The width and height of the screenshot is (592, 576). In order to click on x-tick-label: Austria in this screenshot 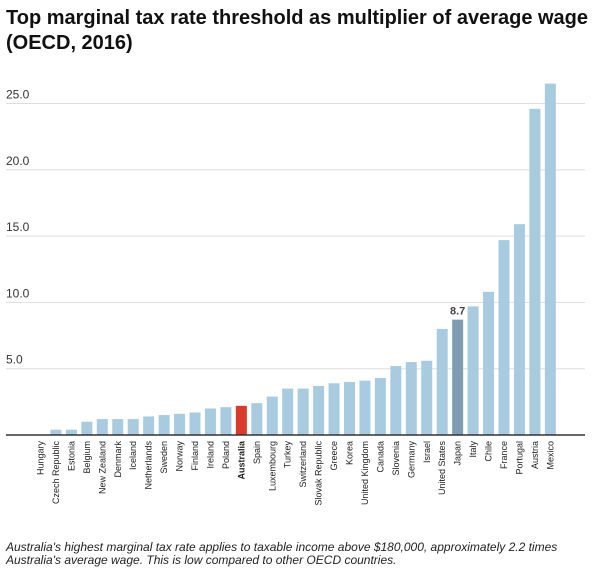, I will do `click(535, 455)`.